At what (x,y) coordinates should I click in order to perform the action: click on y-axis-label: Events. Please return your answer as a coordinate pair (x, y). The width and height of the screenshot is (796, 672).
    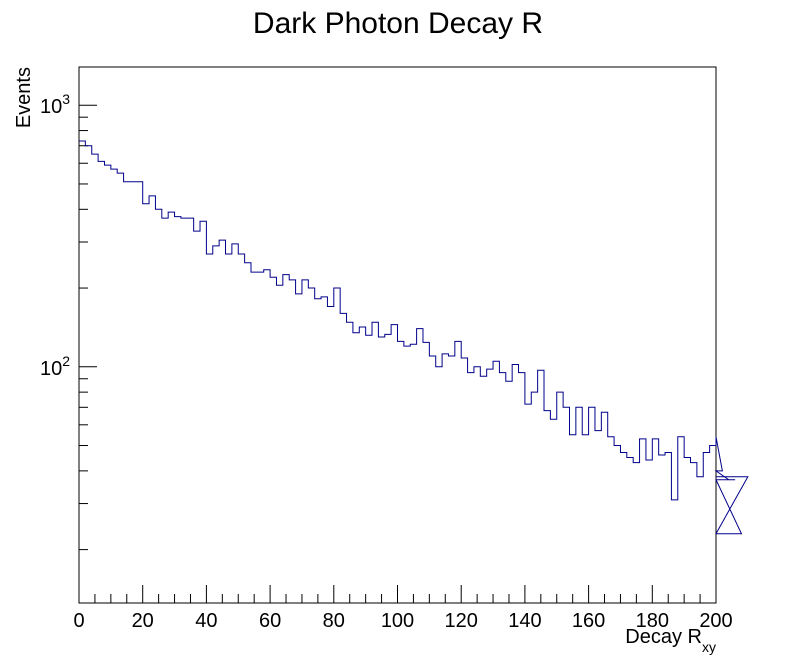
    Looking at the image, I should click on (24, 97).